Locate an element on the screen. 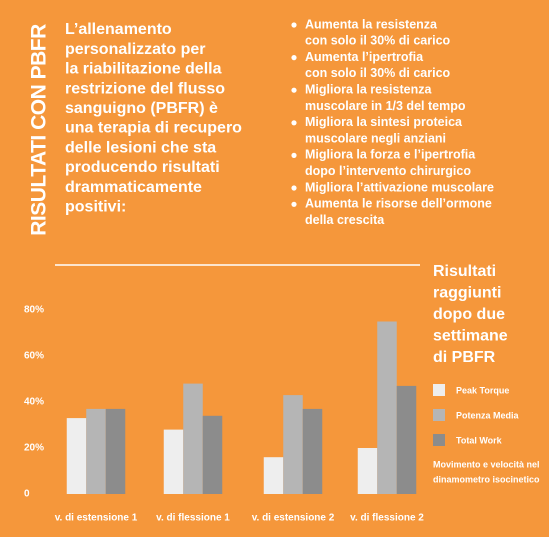 This screenshot has height=537, width=549. legend-title: settimane is located at coordinates (470, 336).